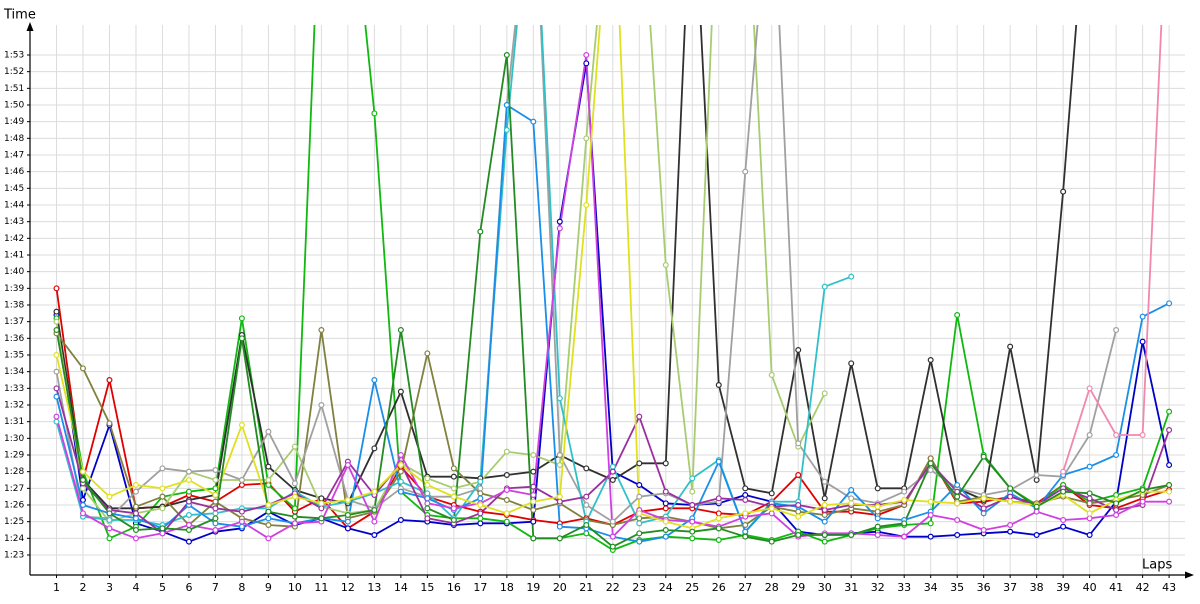 The image size is (1200, 604). I want to click on x-tick-label: 12, so click(348, 587).